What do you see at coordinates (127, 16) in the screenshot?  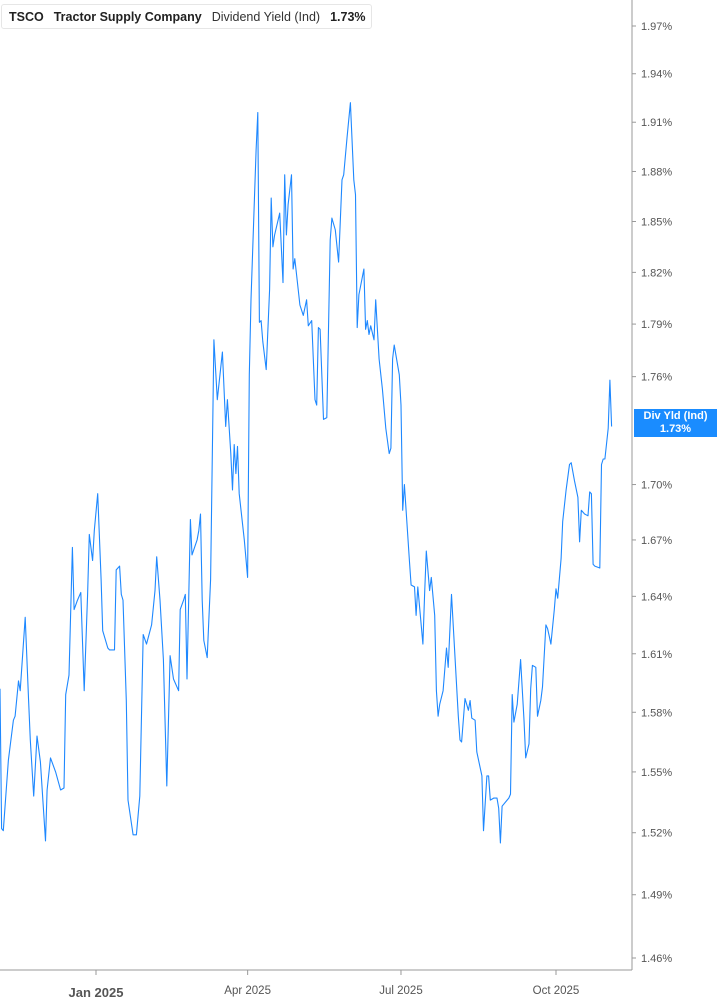 I see `legend-company: Tractor Supply Company` at bounding box center [127, 16].